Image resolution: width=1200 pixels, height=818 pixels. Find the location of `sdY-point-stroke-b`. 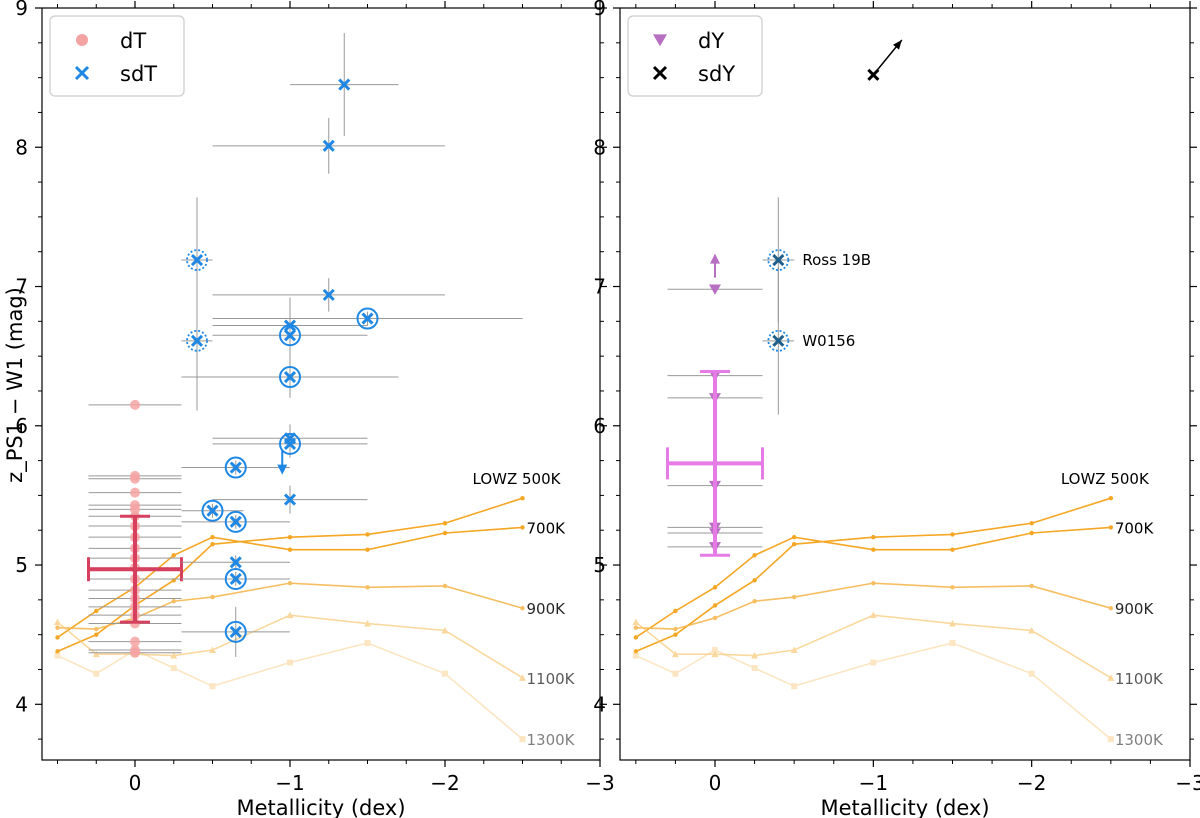

sdY-point-stroke-b is located at coordinates (778, 260).